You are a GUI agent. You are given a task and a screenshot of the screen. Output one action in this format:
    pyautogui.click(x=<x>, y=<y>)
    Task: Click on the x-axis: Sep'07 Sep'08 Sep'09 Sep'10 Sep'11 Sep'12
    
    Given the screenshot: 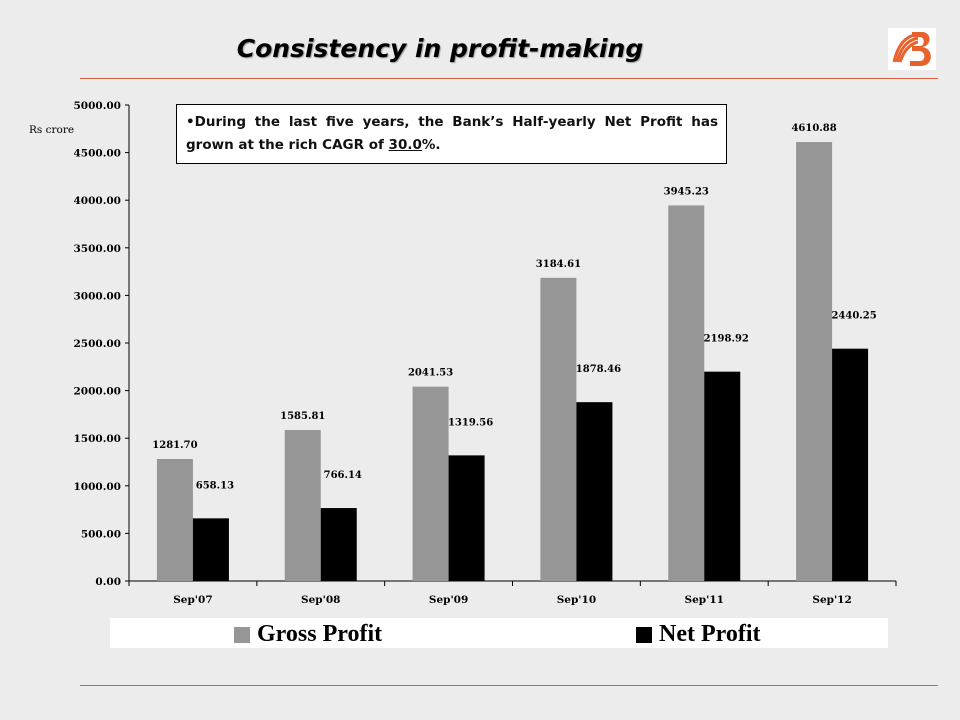 What is the action you would take?
    pyautogui.click(x=512, y=593)
    